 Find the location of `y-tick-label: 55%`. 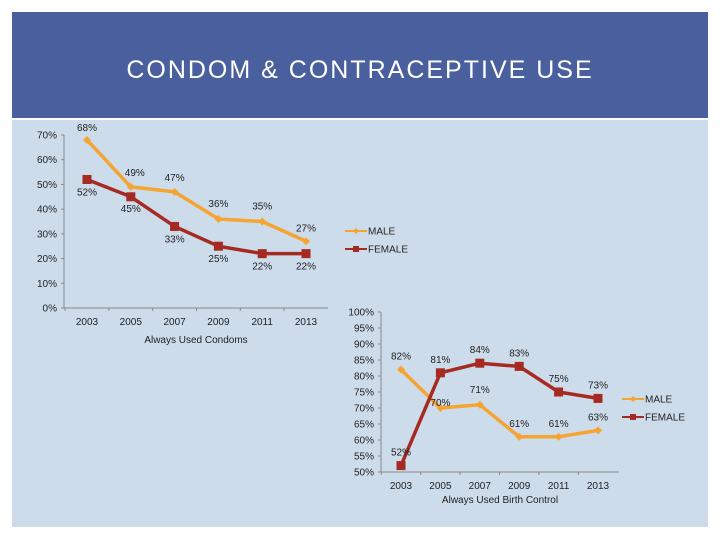

y-tick-label: 55% is located at coordinates (364, 457).